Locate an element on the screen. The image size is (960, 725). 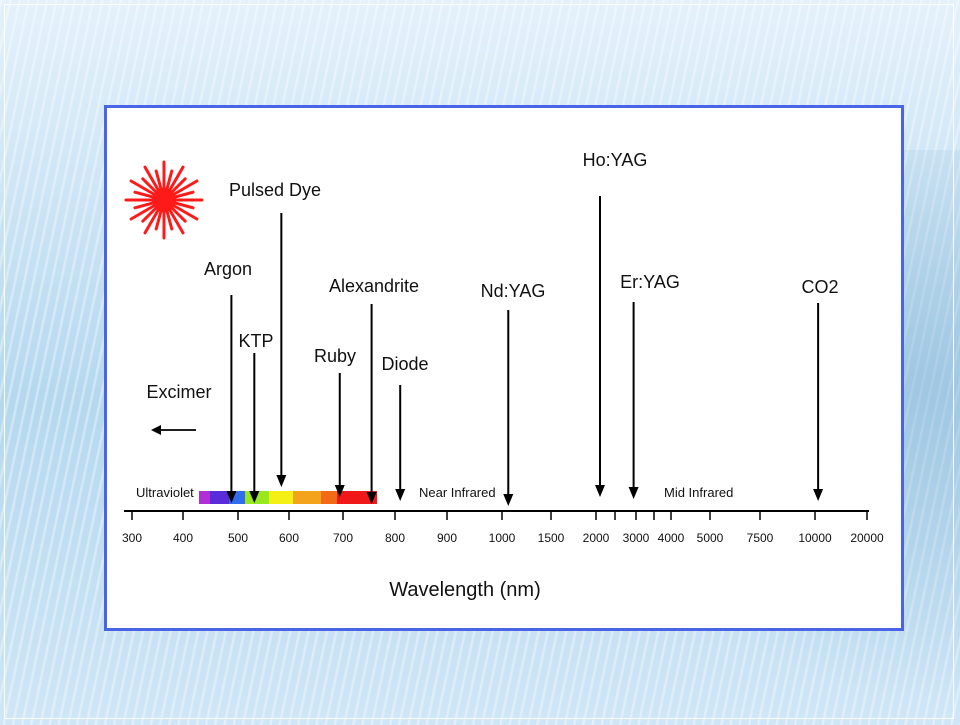
tick-label-1000: 1000 is located at coordinates (502, 538).